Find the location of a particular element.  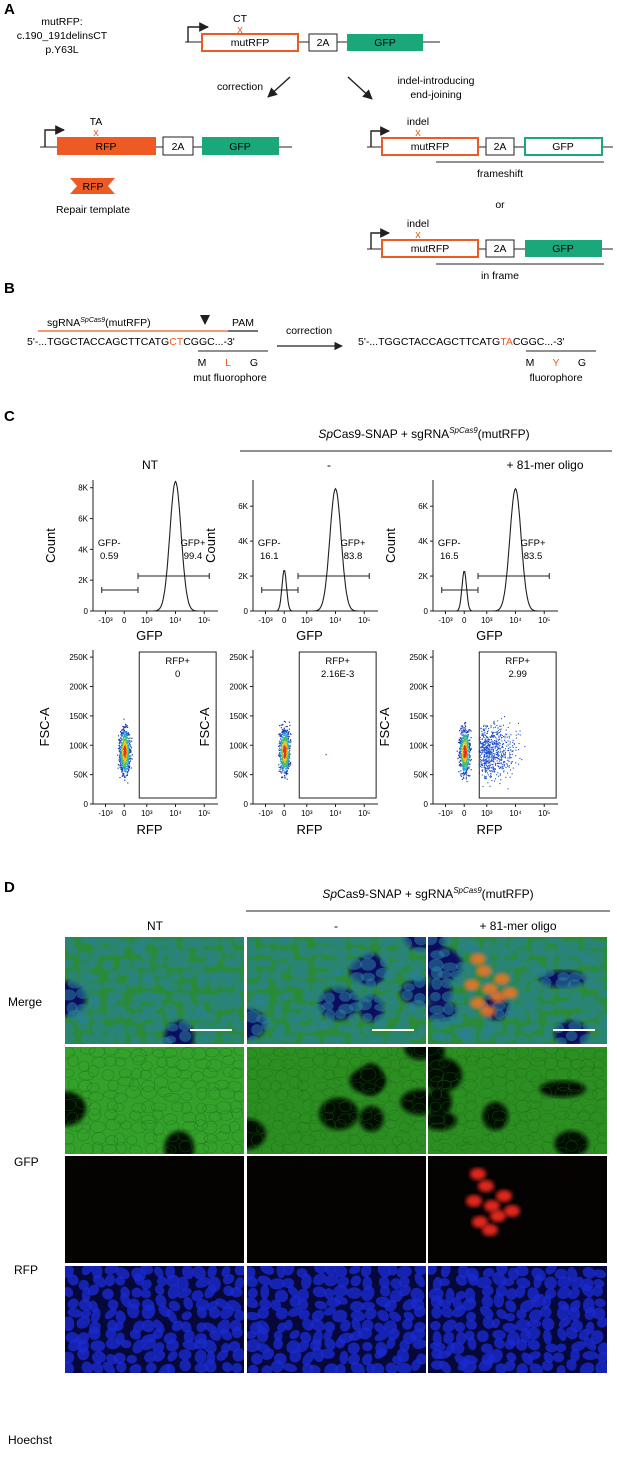

scatter-y-label: FSC-A is located at coordinates (204, 726).